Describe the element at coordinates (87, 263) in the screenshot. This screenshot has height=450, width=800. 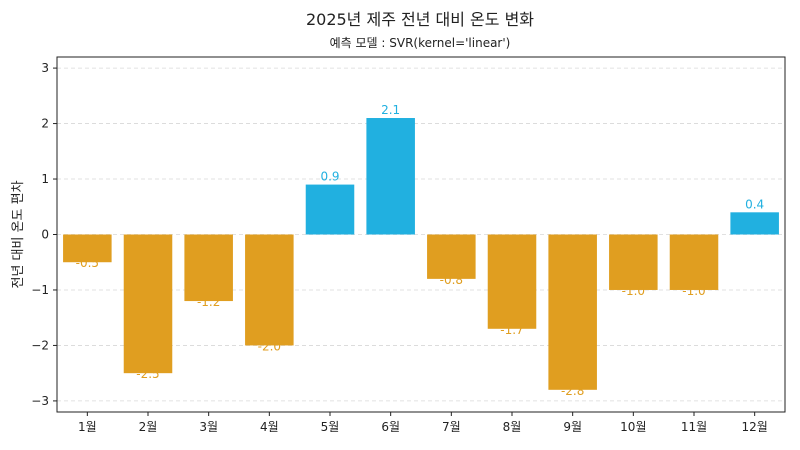
I see `bar-value-label: -0.5` at that location.